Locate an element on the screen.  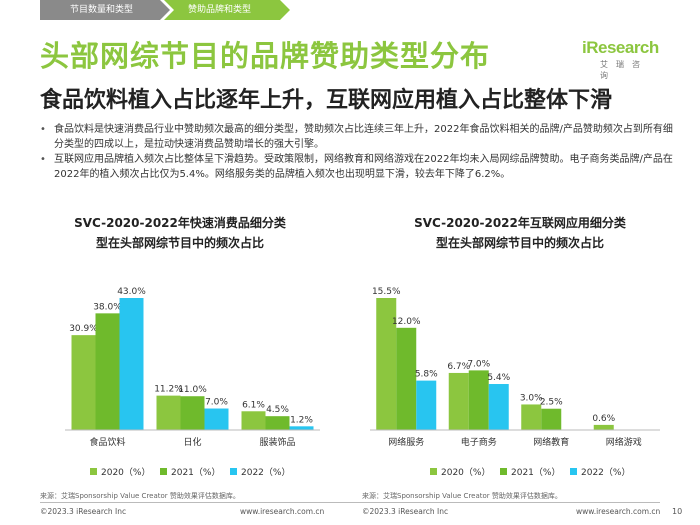
iresearch-logo: iResearch 艾瑞咨询 is located at coordinates (622, 59).